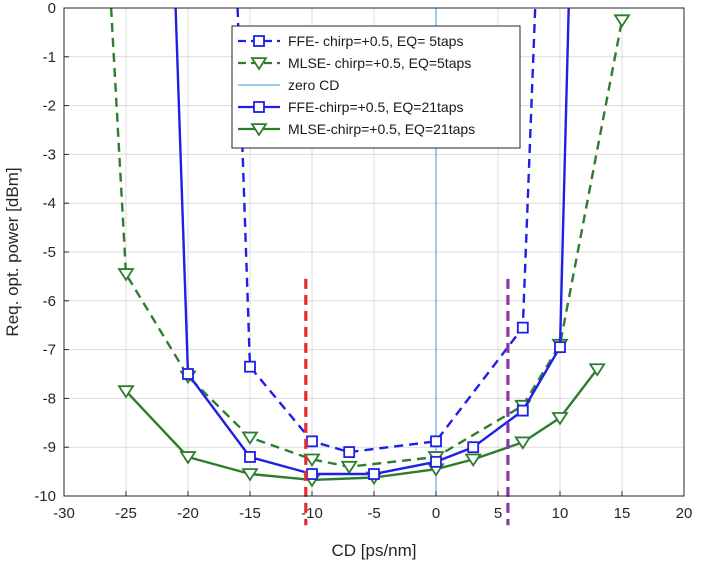 This screenshot has height=565, width=702. What do you see at coordinates (498, 513) in the screenshot?
I see `x-tick-label: 5` at bounding box center [498, 513].